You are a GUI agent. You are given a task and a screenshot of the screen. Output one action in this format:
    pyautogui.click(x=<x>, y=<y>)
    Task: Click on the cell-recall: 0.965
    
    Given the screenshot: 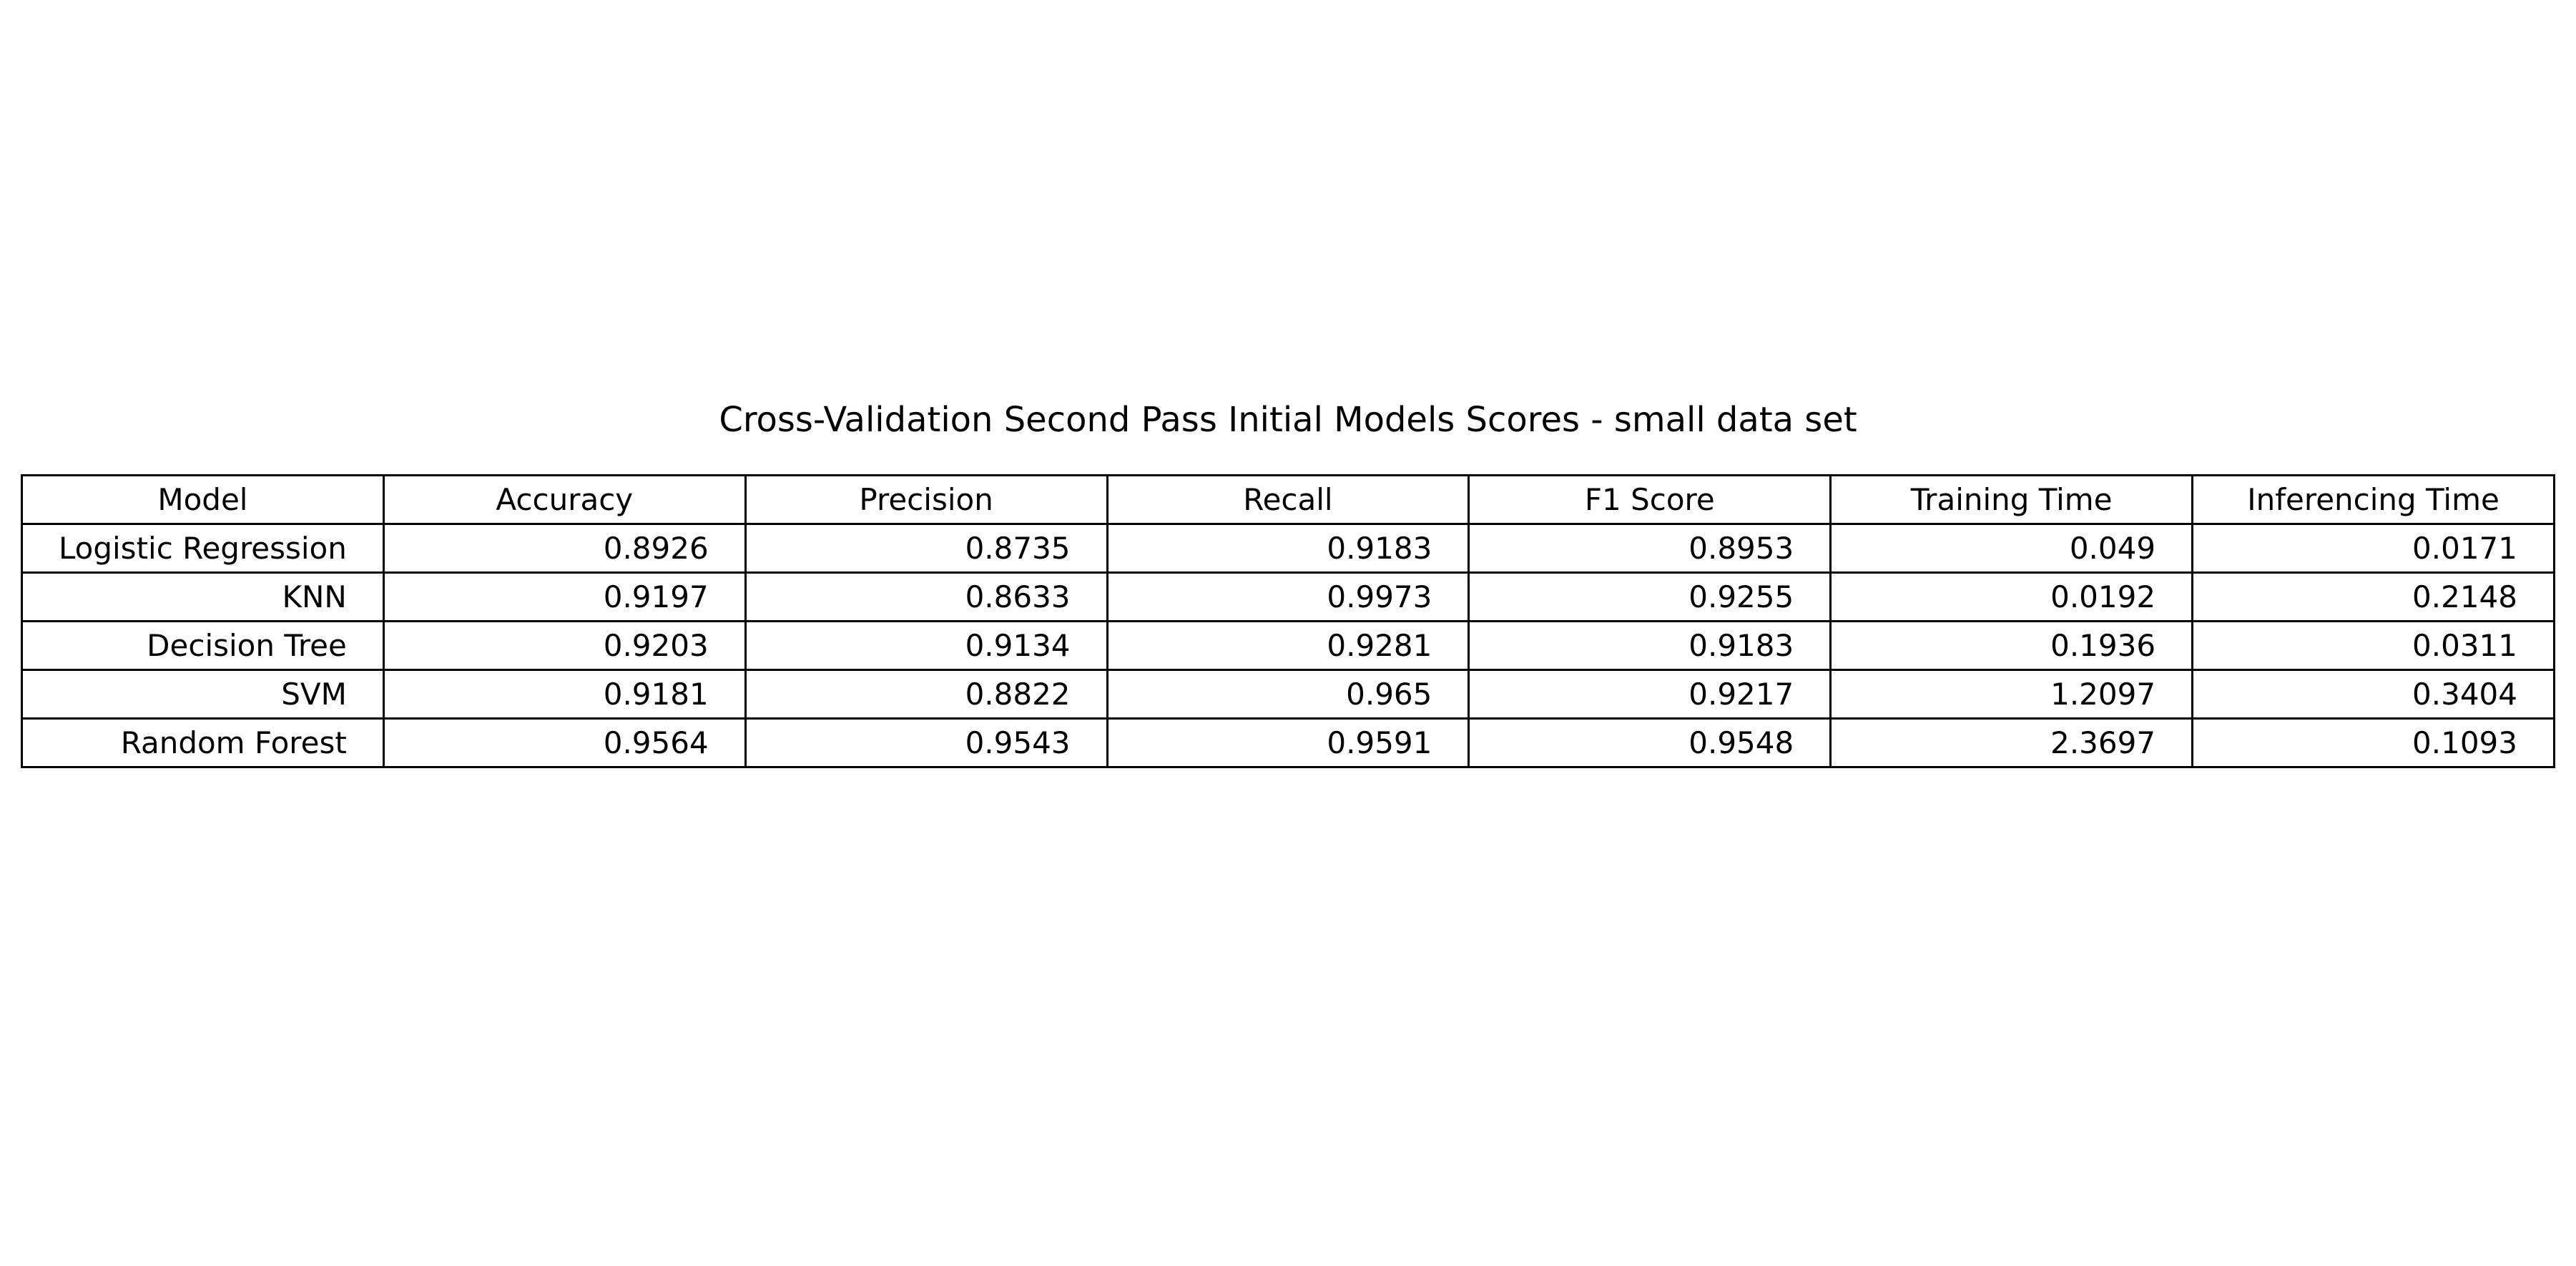 What is the action you would take?
    pyautogui.click(x=1288, y=694)
    